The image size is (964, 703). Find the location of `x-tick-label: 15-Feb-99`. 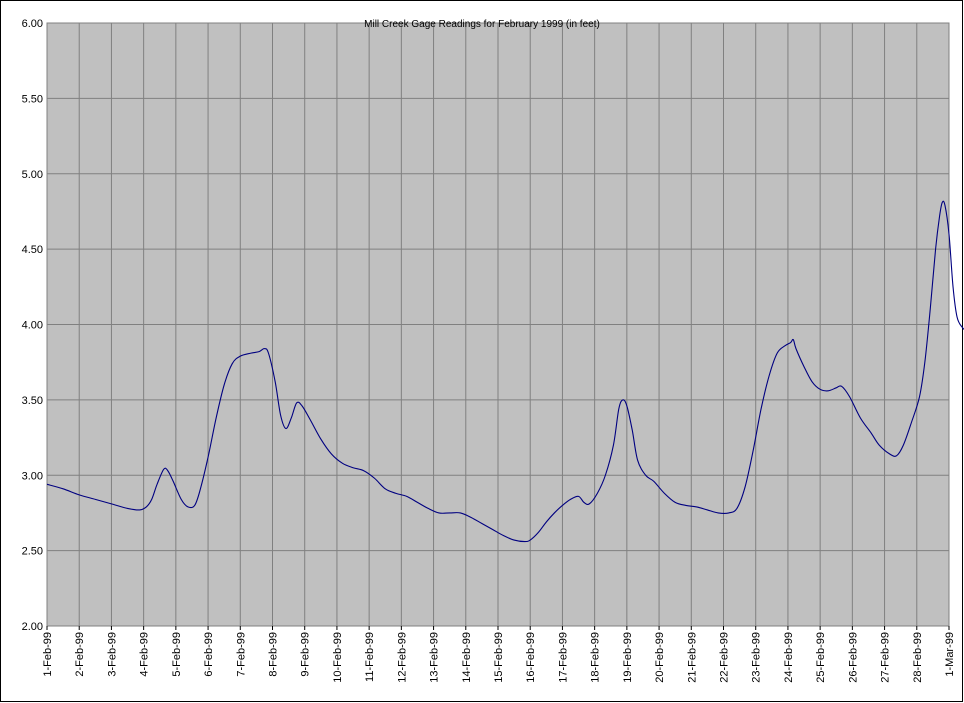

x-tick-label: 15-Feb-99 is located at coordinates (499, 657).